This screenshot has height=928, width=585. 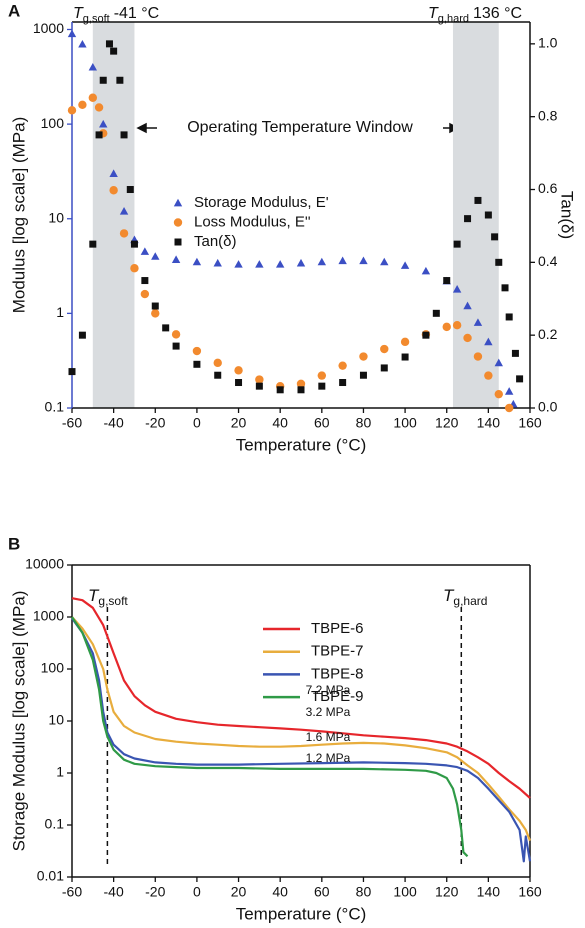 I want to click on annotation-text: 136 °C, so click(x=497, y=13).